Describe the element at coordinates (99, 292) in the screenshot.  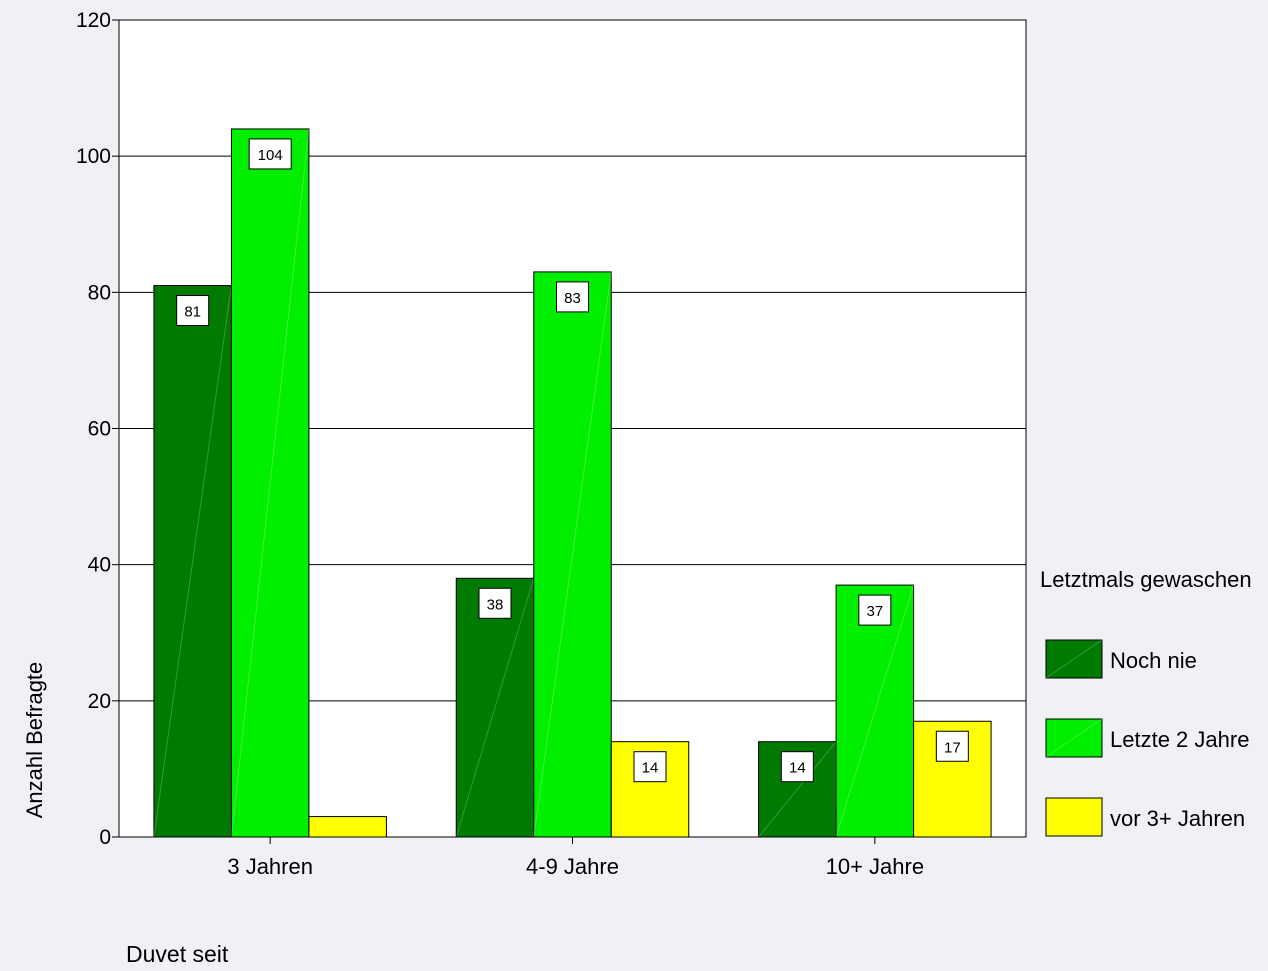
I see `y-tick-label: 80` at that location.